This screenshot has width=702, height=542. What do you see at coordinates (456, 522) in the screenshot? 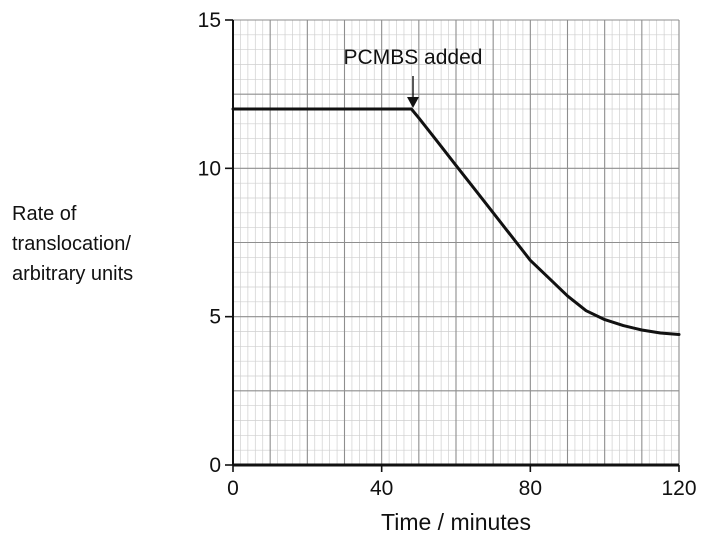
I see `x-axis-label: Time / minutes` at bounding box center [456, 522].